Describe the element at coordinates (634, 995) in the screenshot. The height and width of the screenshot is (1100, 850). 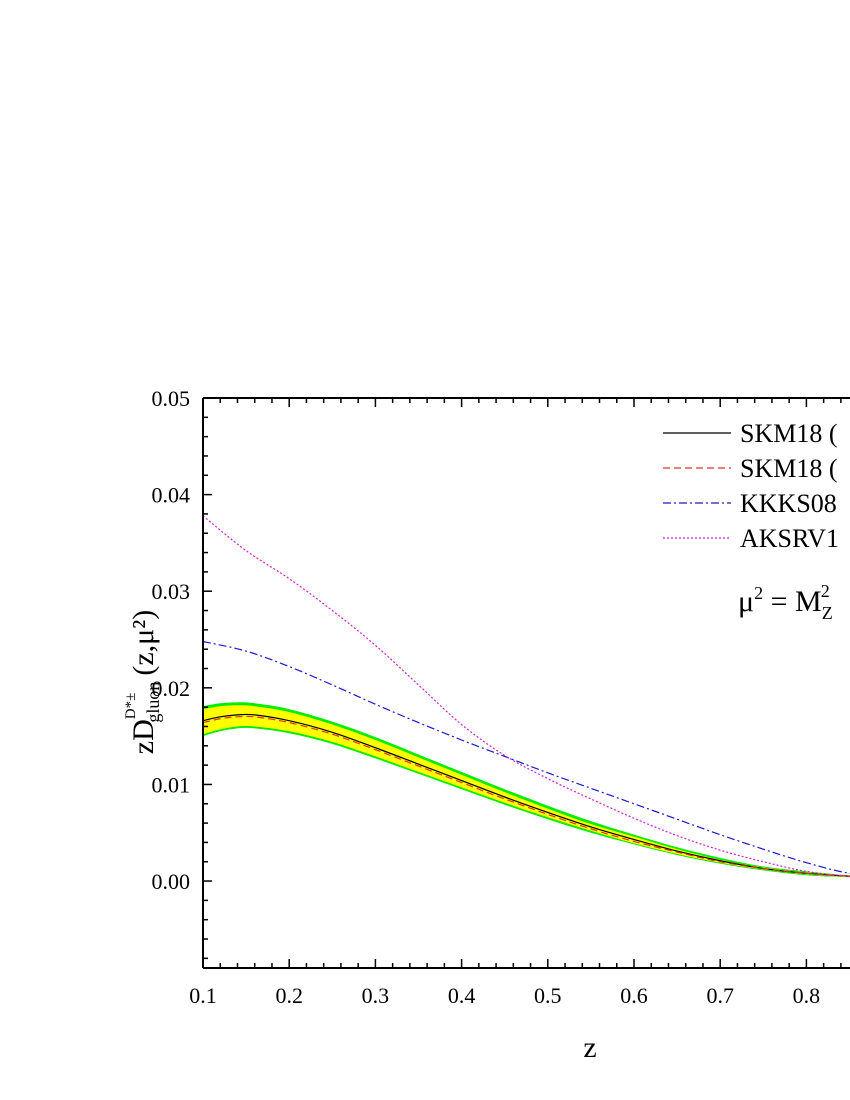
I see `x-tick-label: 0.6` at that location.